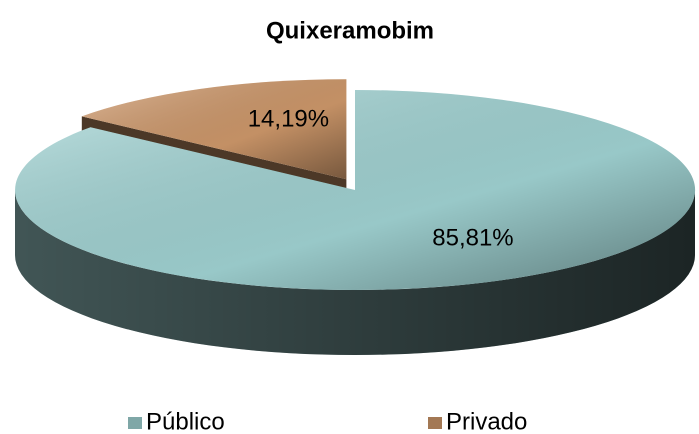 The height and width of the screenshot is (434, 699). I want to click on chart-title: Quixeramobim, so click(350, 30).